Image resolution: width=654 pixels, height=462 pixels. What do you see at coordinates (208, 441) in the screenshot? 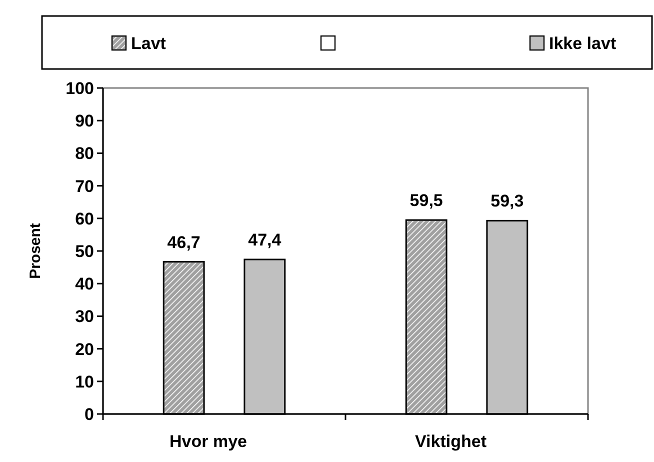
I see `x-tick-label: Hvor mye` at bounding box center [208, 441].